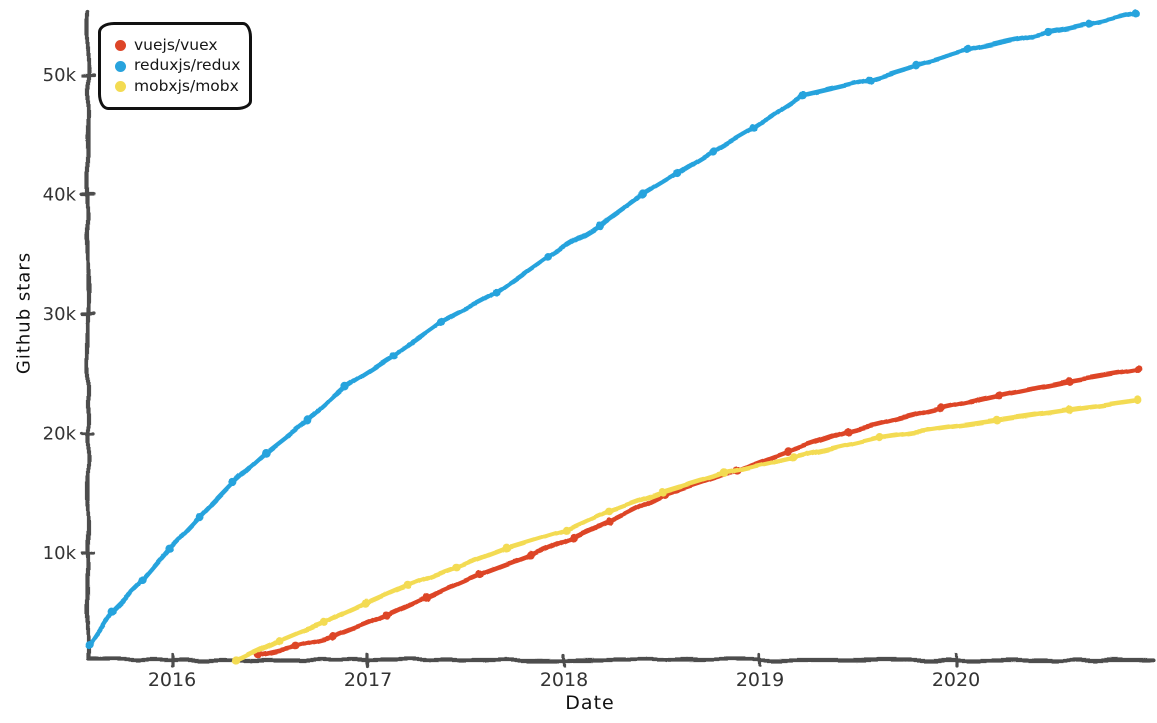 The height and width of the screenshot is (723, 1157). What do you see at coordinates (60, 553) in the screenshot?
I see `y-tick-label: 10k` at bounding box center [60, 553].